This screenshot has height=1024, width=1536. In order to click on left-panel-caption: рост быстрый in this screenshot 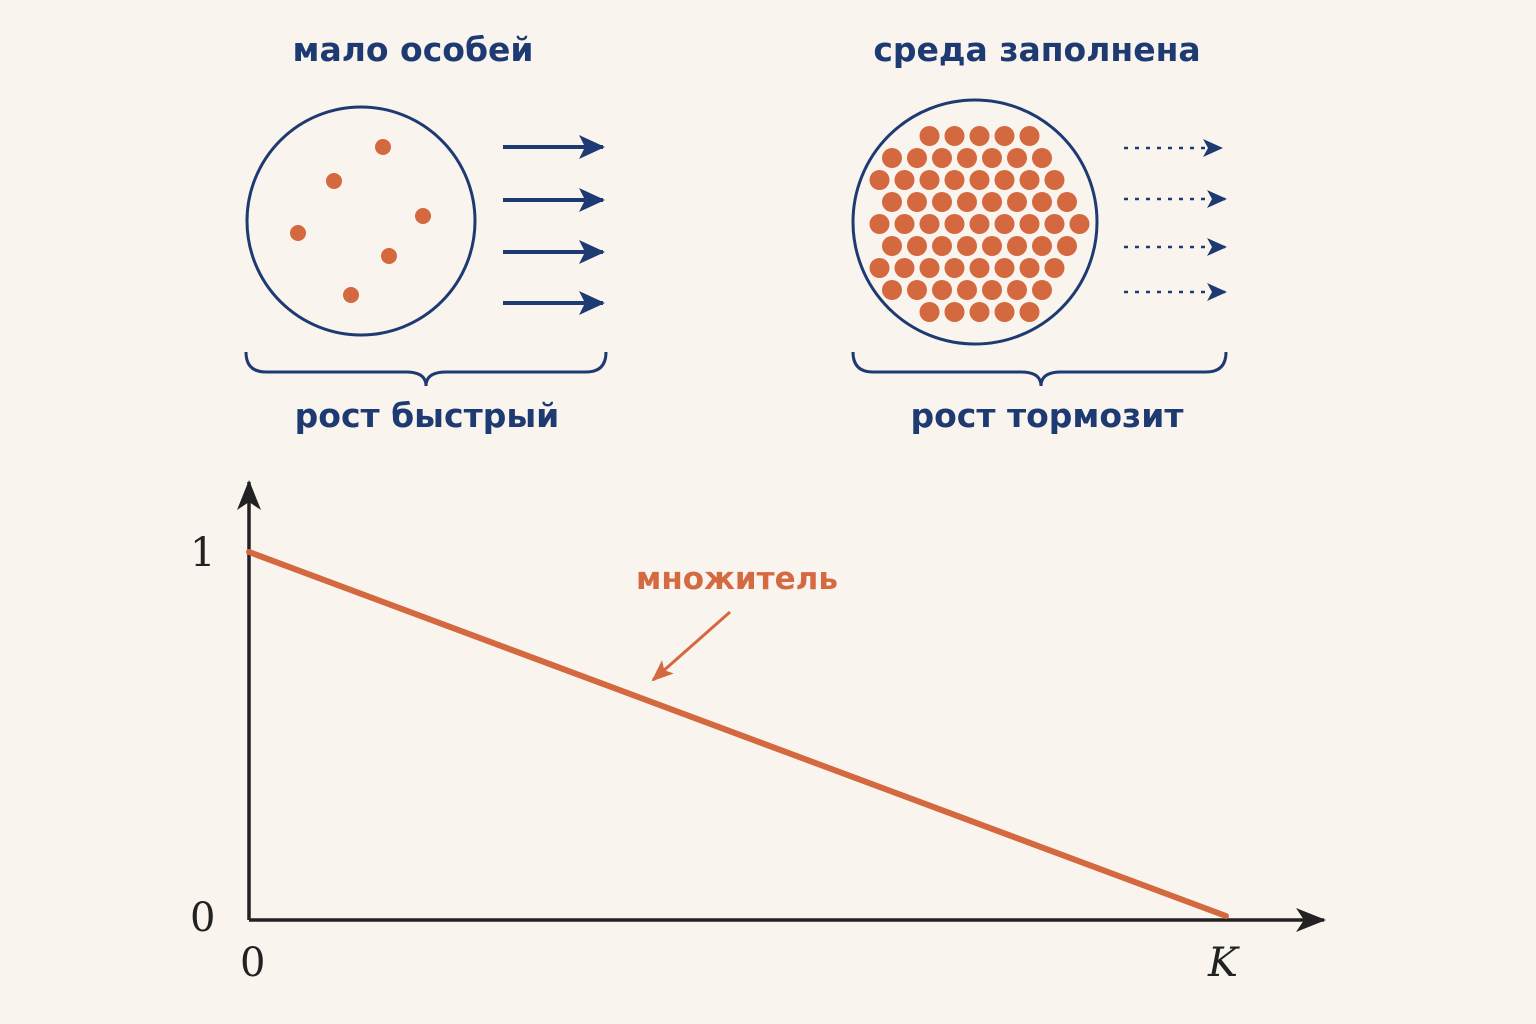, I will do `click(427, 415)`.